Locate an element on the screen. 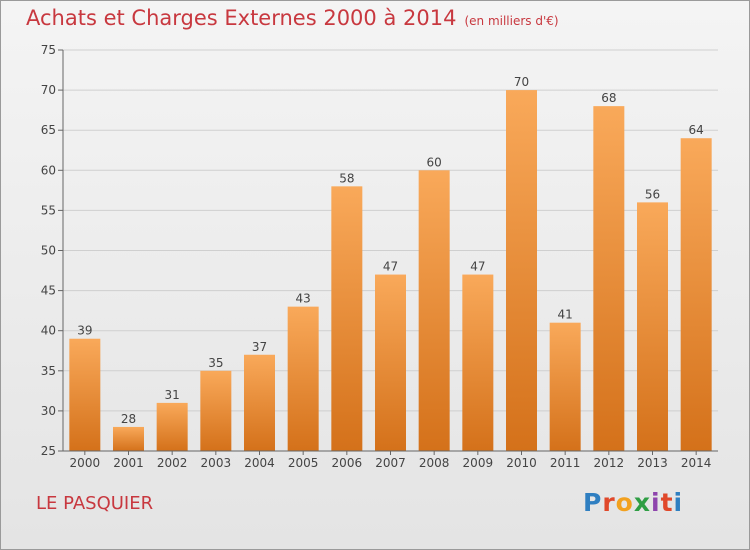  y-tick-label: 70 is located at coordinates (48, 90).